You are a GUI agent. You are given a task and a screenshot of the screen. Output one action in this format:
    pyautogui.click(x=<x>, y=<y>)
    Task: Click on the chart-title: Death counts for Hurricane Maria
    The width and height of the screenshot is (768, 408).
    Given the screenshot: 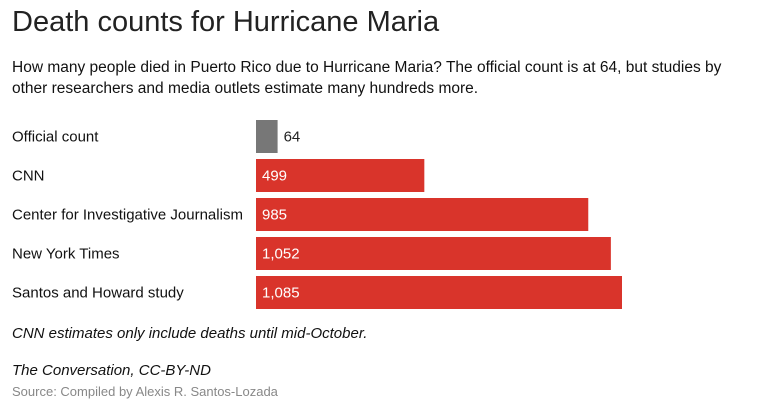 What is the action you would take?
    pyautogui.click(x=226, y=22)
    